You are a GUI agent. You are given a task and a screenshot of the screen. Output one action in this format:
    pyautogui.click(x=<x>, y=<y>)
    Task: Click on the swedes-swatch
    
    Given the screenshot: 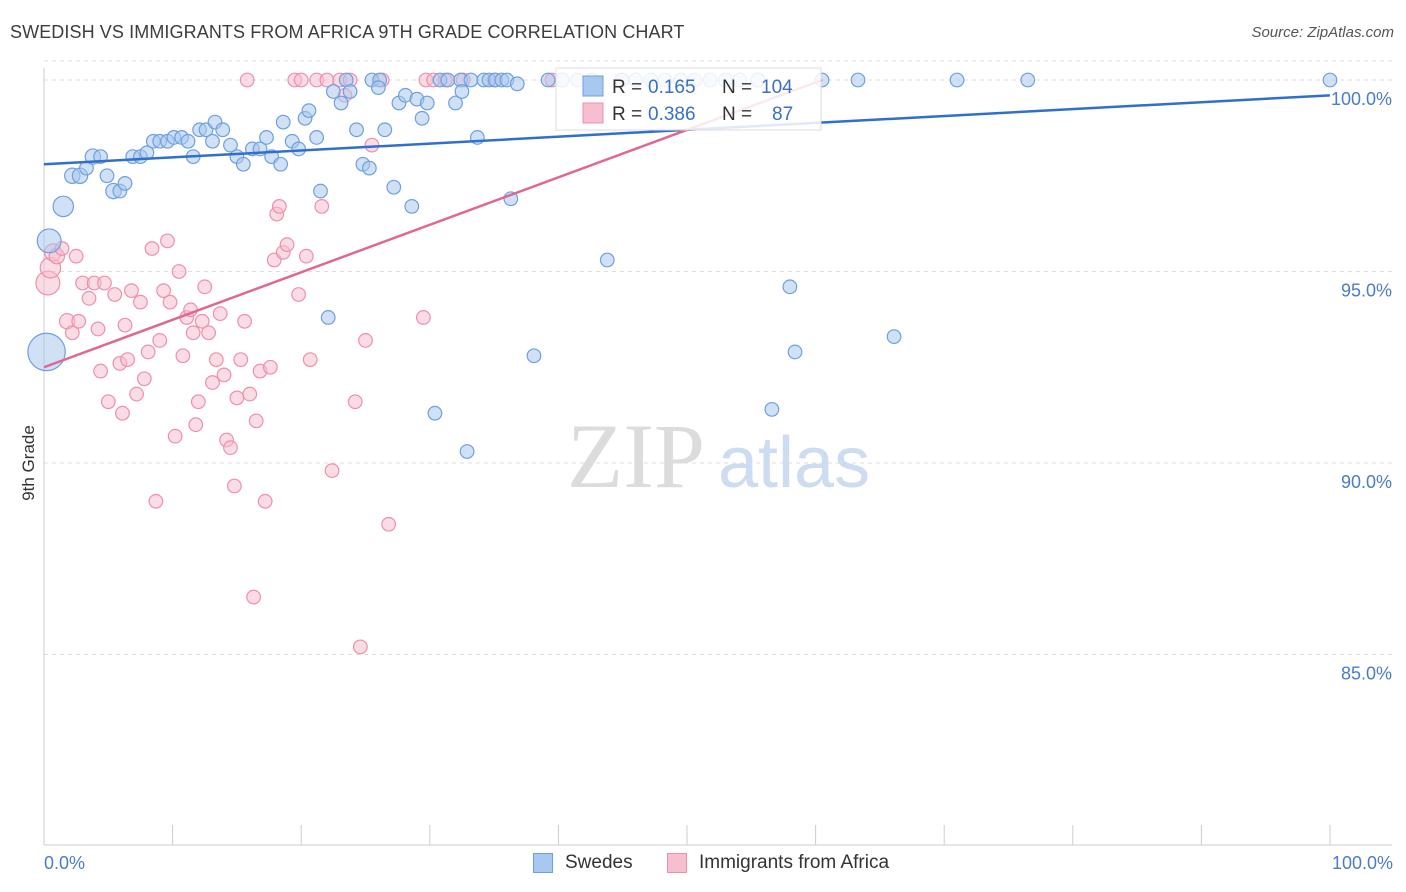 What is the action you would take?
    pyautogui.click(x=543, y=863)
    